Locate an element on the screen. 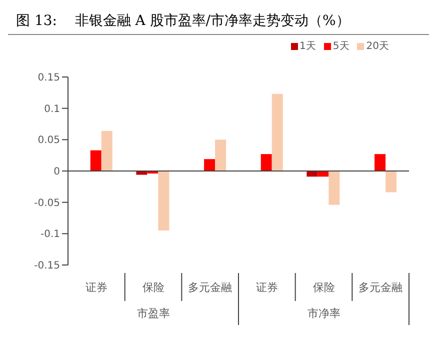  y-tick-label: -0.15 is located at coordinates (47, 266).